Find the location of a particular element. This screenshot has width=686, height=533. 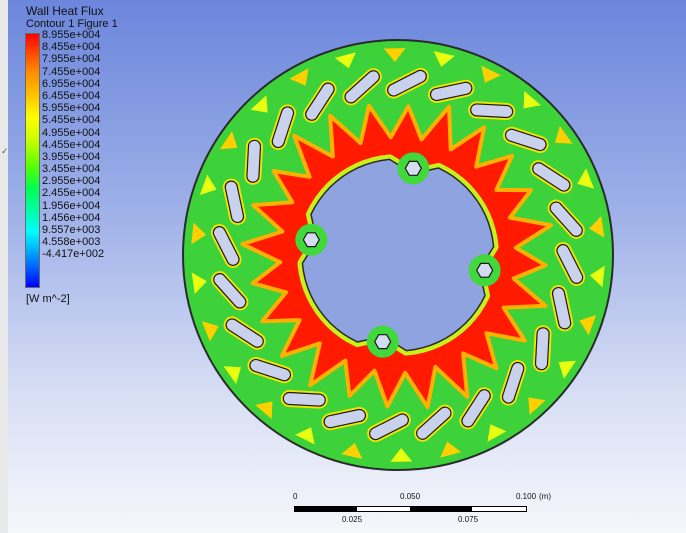

legend-tick-label: 2.455e+004 is located at coordinates (71, 193).